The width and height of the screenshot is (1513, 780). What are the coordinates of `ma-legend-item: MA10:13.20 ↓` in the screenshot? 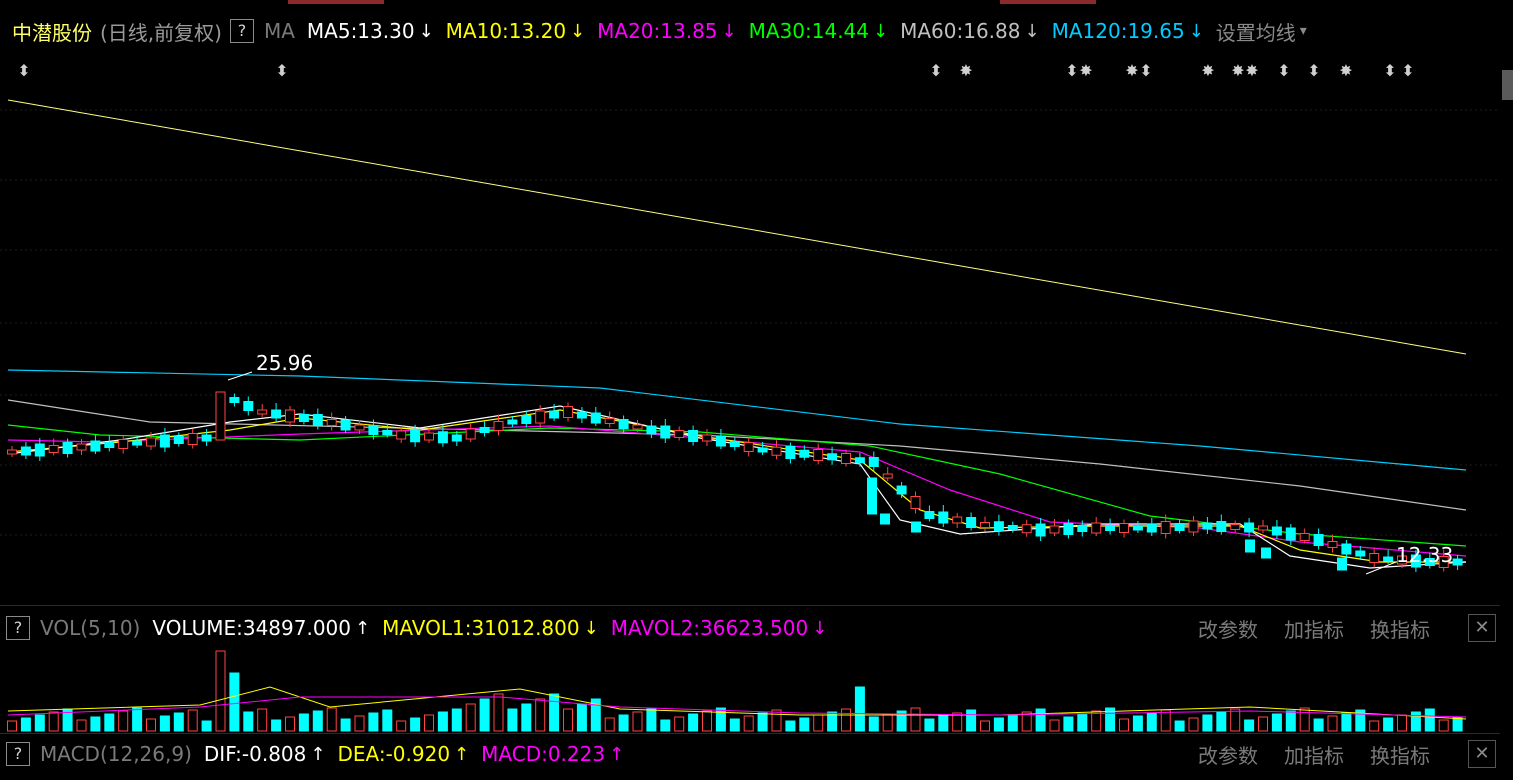 It's located at (521, 31).